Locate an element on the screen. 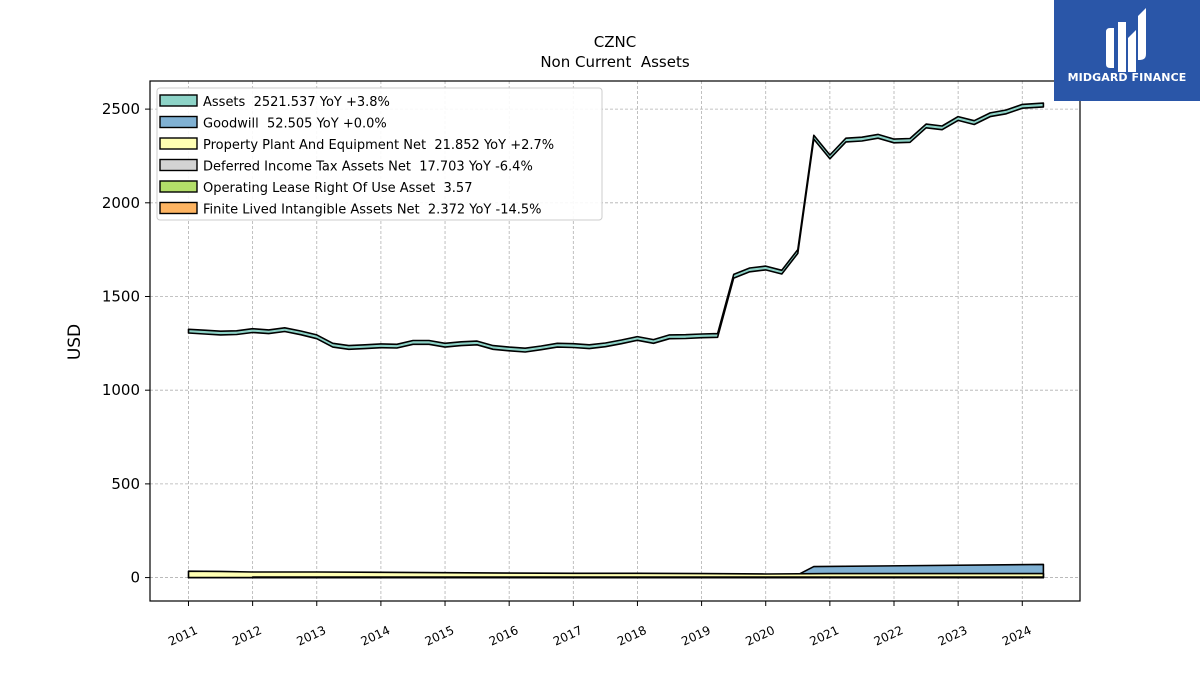  x-tick-label: 2022 is located at coordinates (889, 636).